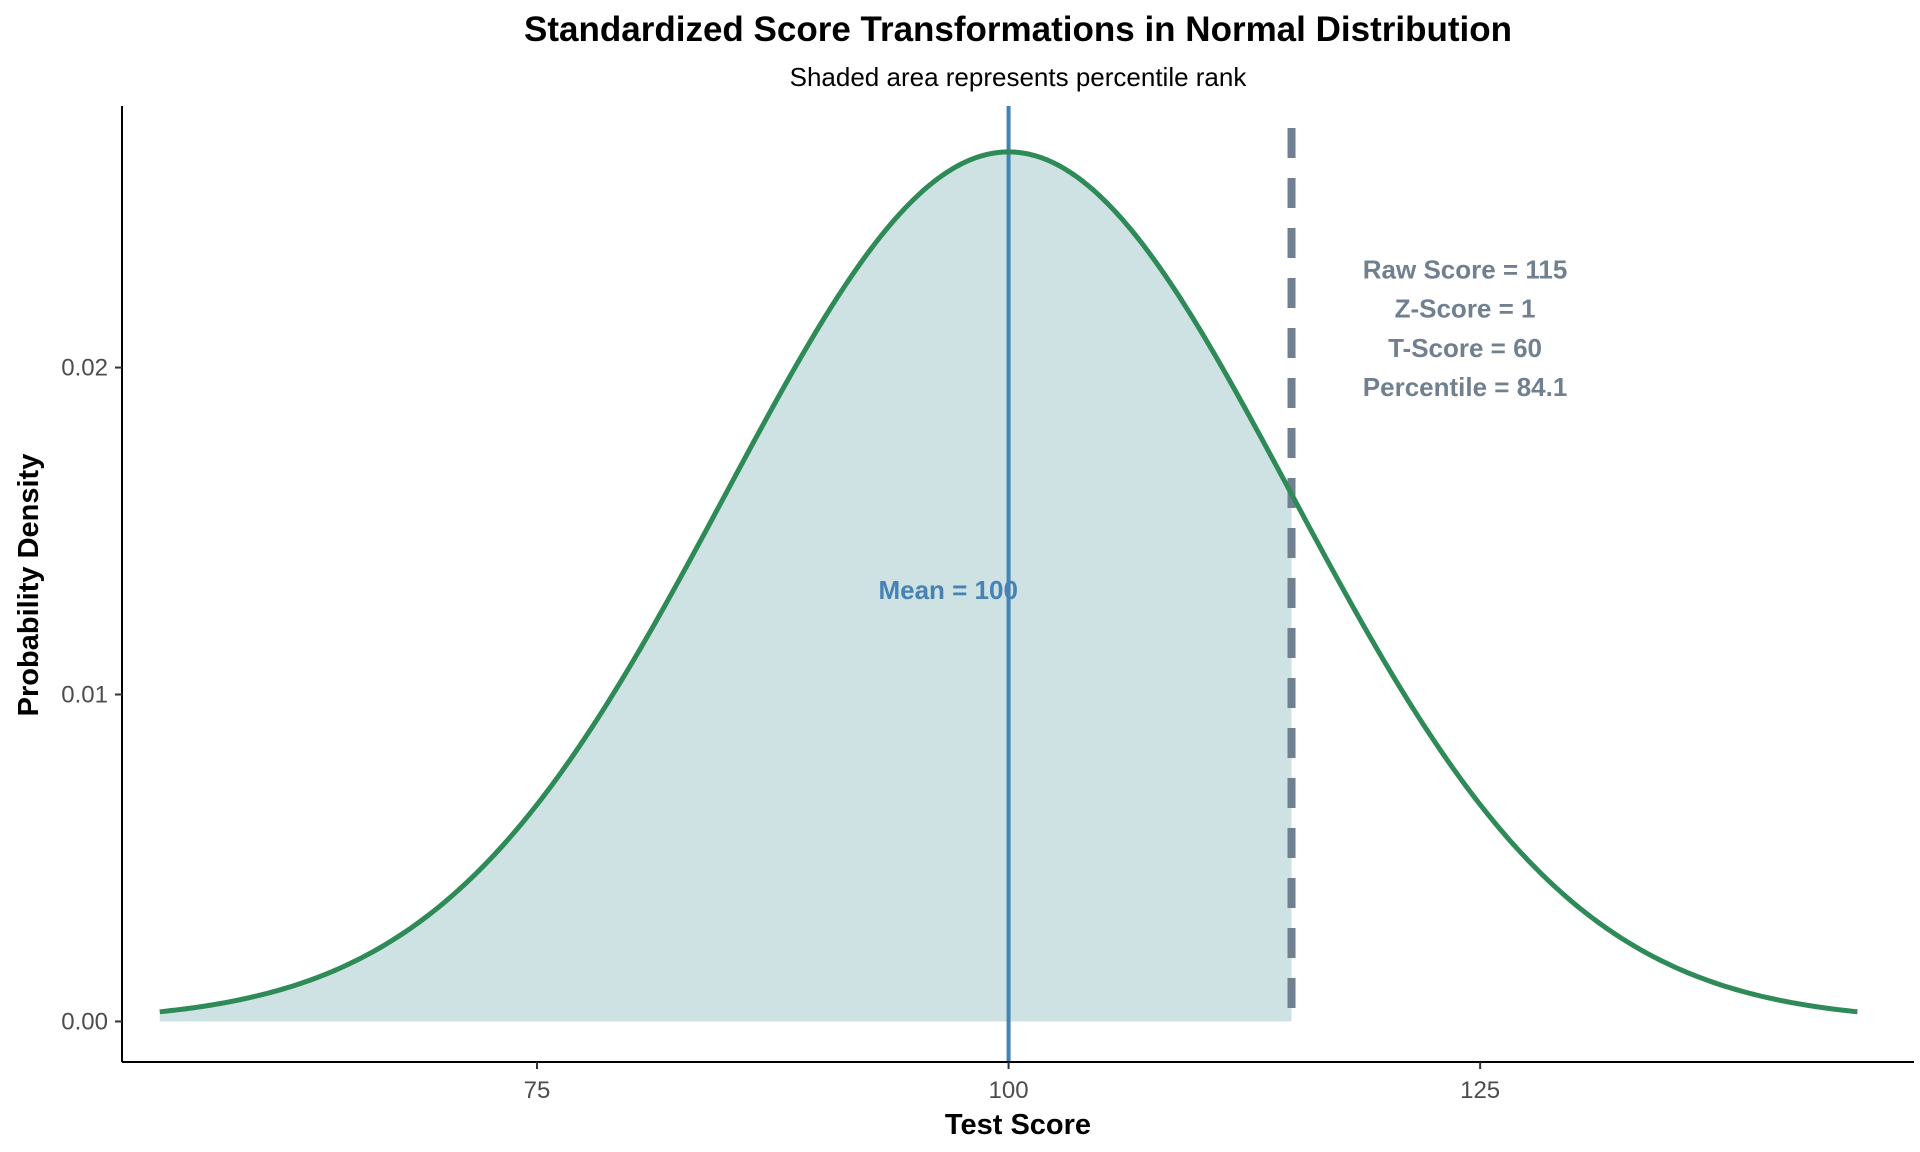  I want to click on score-annotation-line: Raw Score = 115, so click(1465, 269).